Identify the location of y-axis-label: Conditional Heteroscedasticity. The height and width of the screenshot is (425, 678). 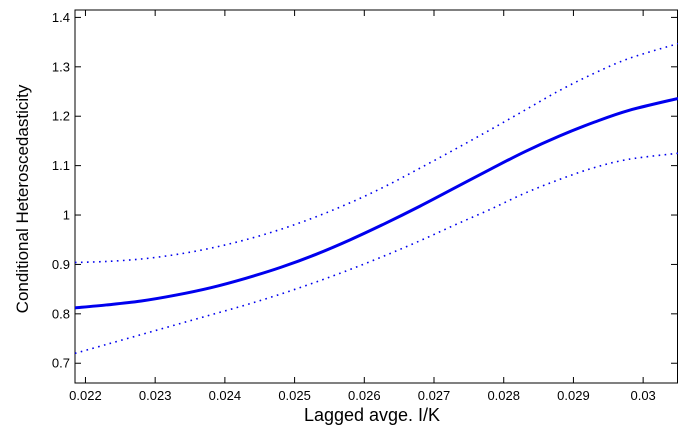
(22, 198).